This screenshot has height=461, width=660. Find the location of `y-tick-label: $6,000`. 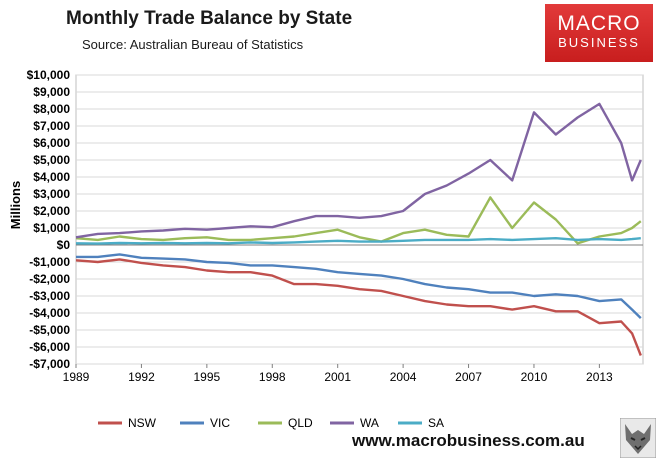

y-tick-label: $6,000 is located at coordinates (51, 143).